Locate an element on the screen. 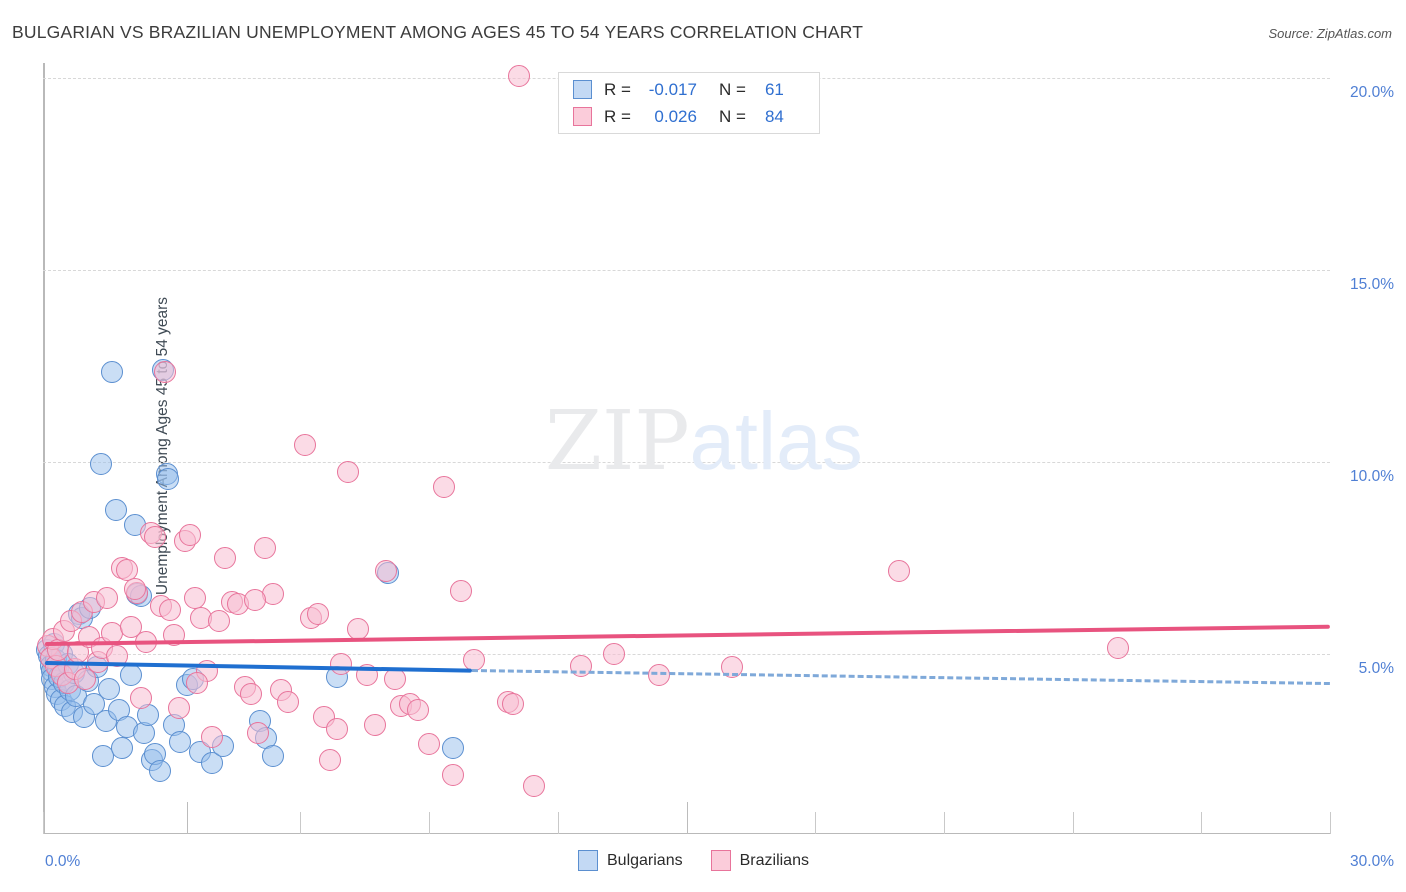 Image resolution: width=1406 pixels, height=892 pixels. legend-item-brazilians: Brazilians is located at coordinates (759, 860).